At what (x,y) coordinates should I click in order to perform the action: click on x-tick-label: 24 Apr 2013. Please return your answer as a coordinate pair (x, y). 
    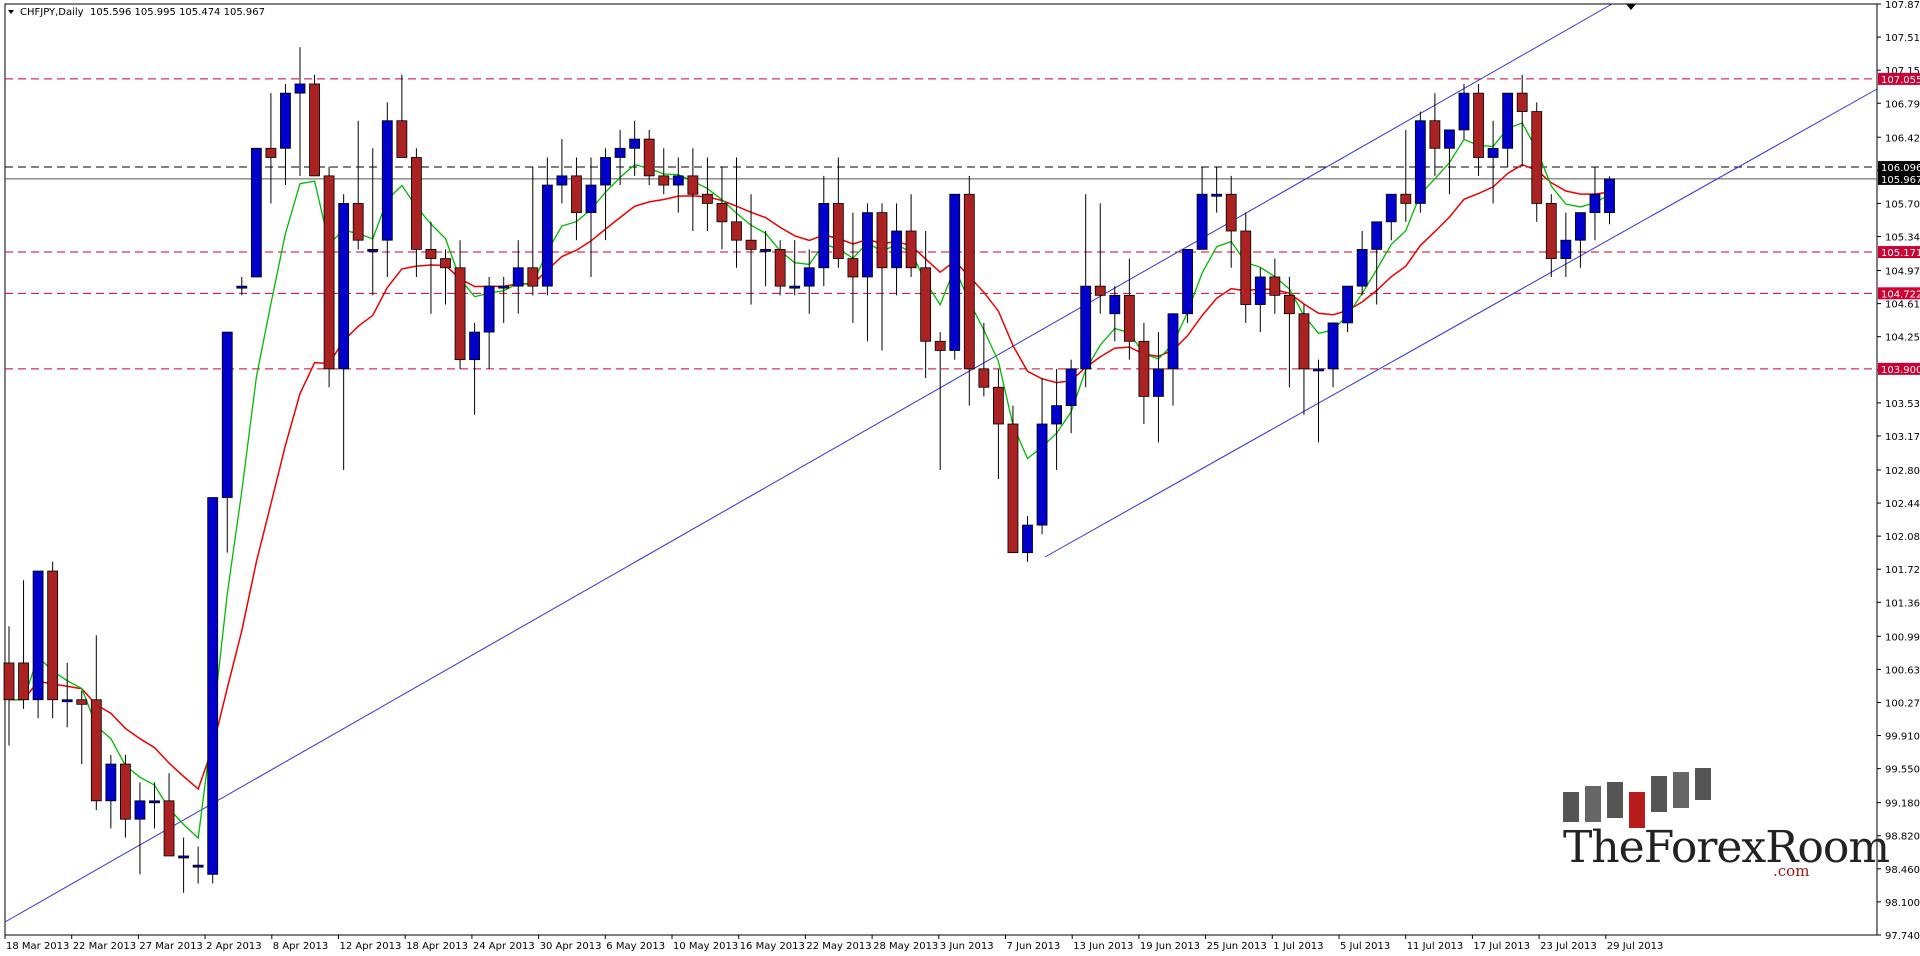
    Looking at the image, I should click on (504, 946).